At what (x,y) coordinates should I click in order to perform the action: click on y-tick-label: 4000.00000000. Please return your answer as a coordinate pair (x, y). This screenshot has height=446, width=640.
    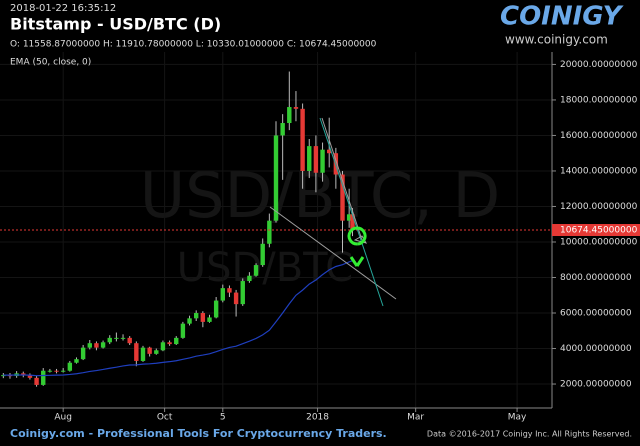
    Looking at the image, I should click on (596, 349).